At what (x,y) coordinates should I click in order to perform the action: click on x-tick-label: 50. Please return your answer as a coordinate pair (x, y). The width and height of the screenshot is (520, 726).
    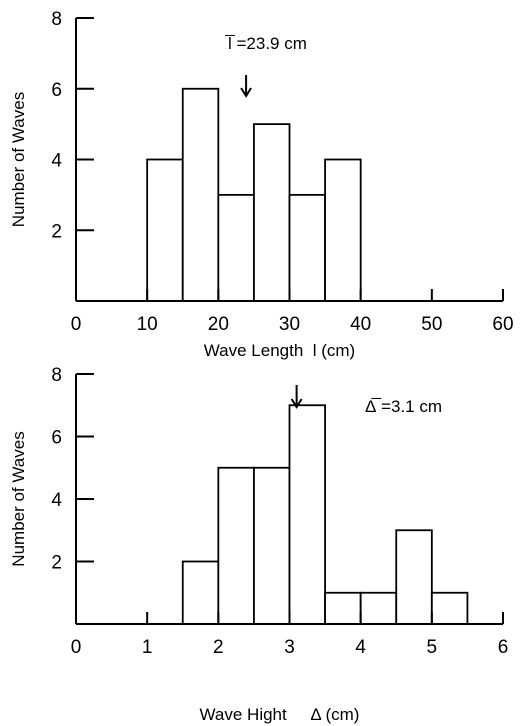
    Looking at the image, I should click on (431, 324).